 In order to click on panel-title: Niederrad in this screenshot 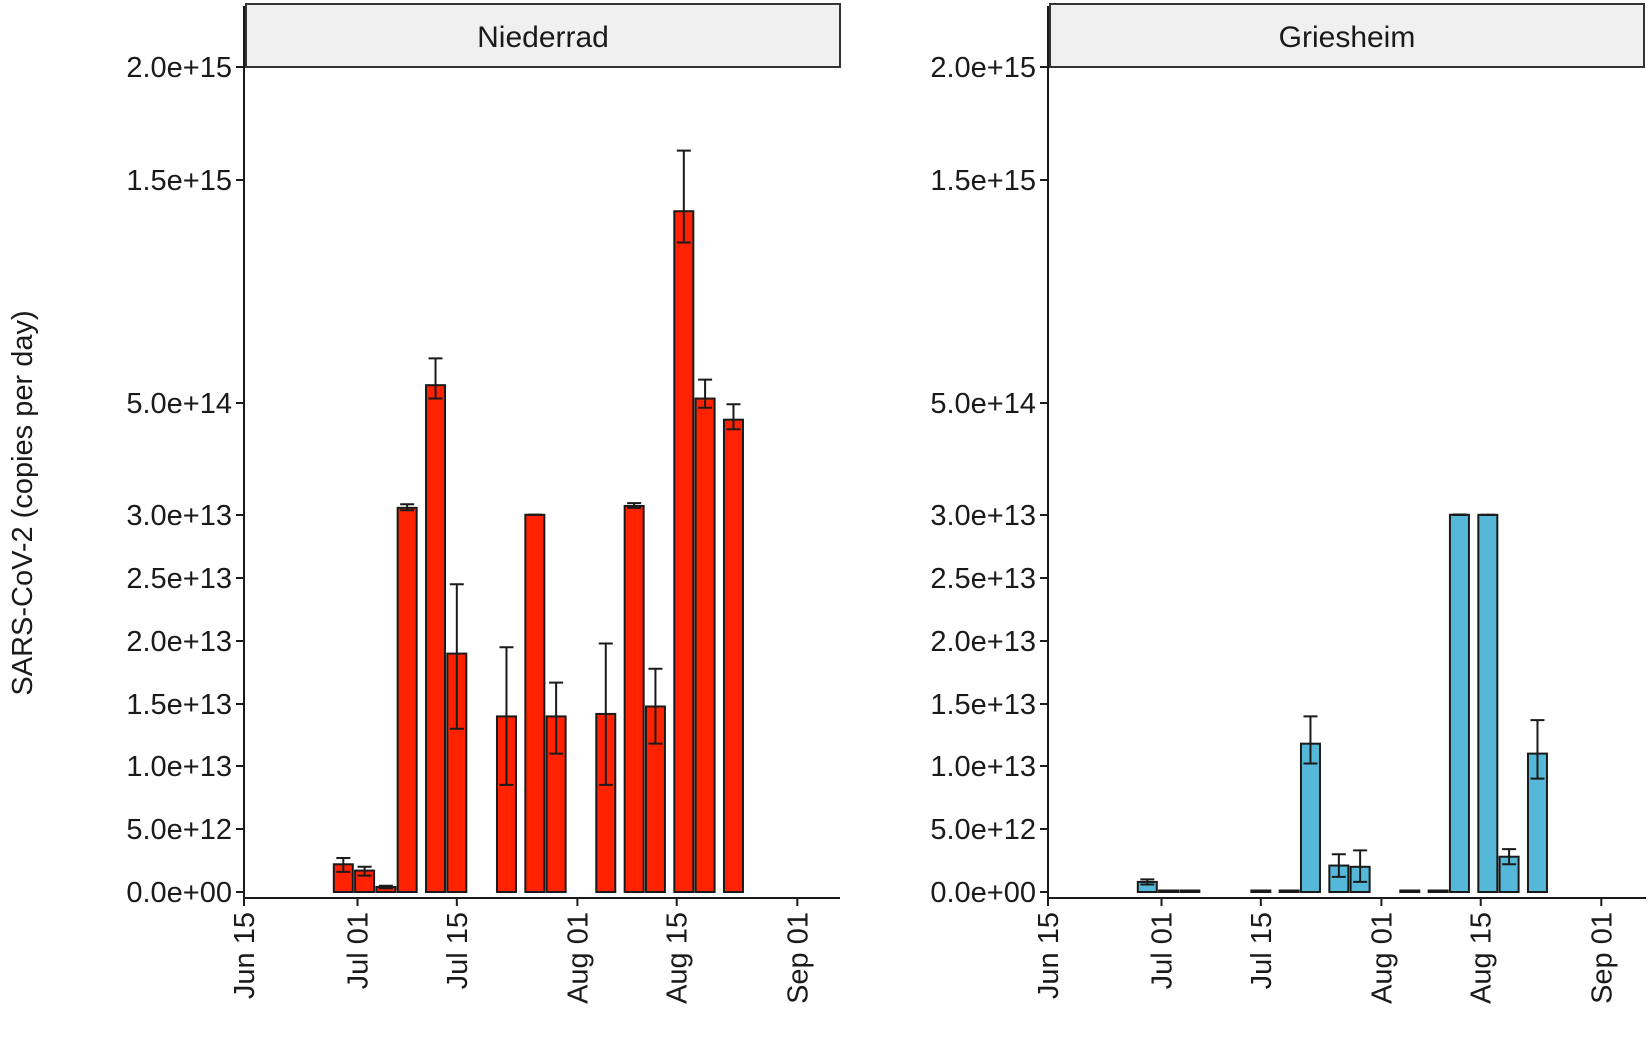, I will do `click(543, 37)`.